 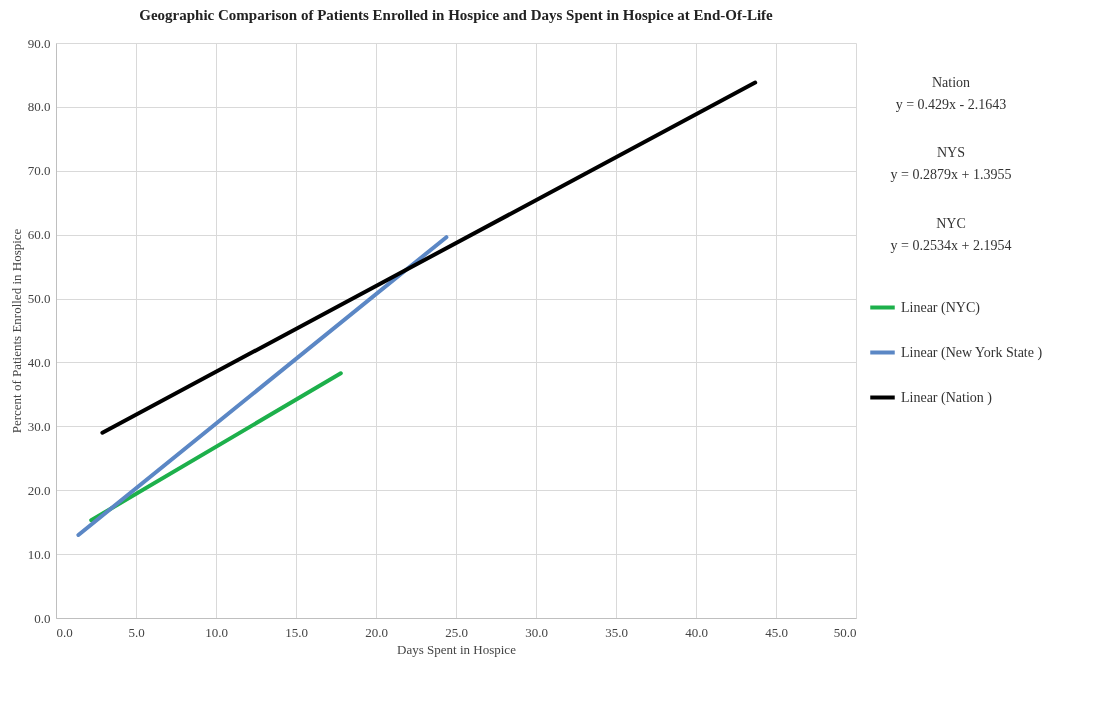 I want to click on x-tick-label: 0.0, so click(x=64, y=632).